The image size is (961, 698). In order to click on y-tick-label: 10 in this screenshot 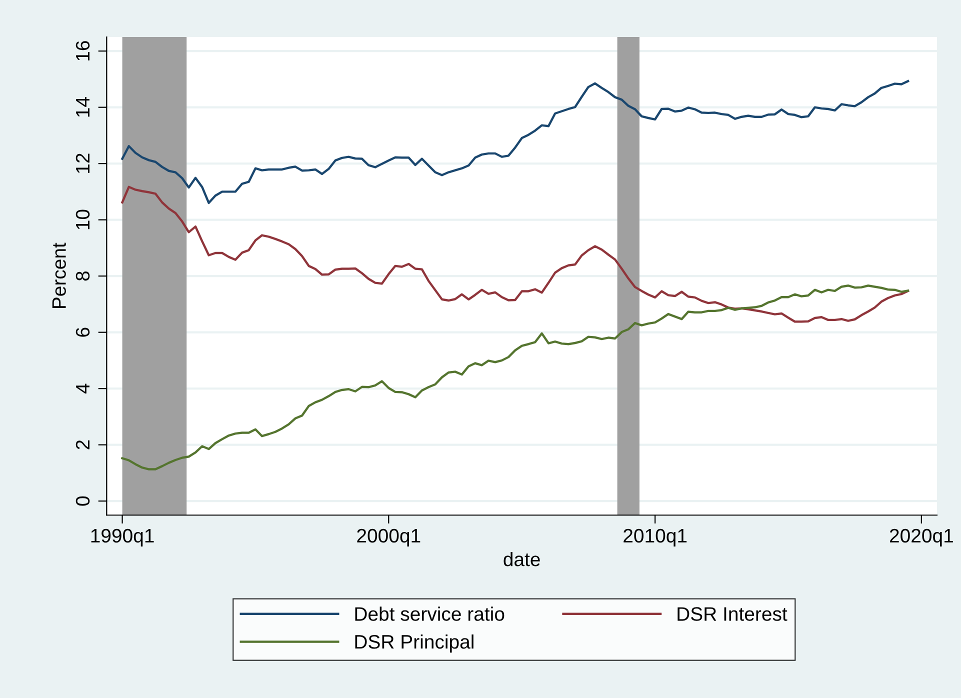, I will do `click(83, 220)`.